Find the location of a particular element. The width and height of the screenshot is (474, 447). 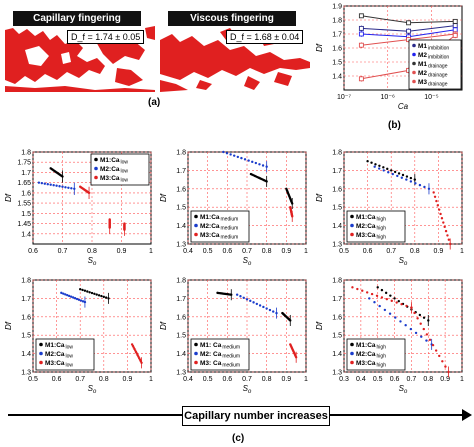

y-tick-label: 1.9 is located at coordinates (337, 7).